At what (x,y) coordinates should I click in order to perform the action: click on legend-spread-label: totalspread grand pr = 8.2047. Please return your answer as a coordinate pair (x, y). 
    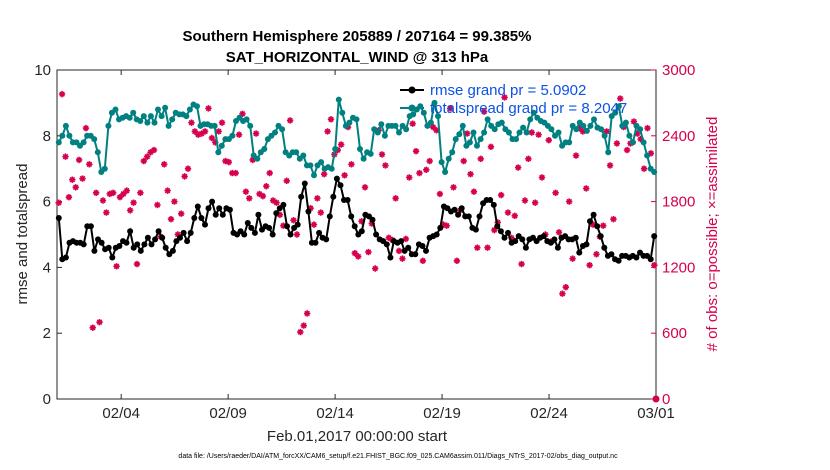
    Looking at the image, I should click on (528, 108).